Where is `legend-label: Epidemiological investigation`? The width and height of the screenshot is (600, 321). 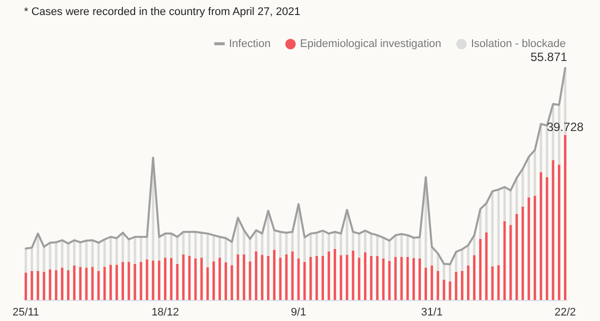 legend-label: Epidemiological investigation is located at coordinates (371, 44).